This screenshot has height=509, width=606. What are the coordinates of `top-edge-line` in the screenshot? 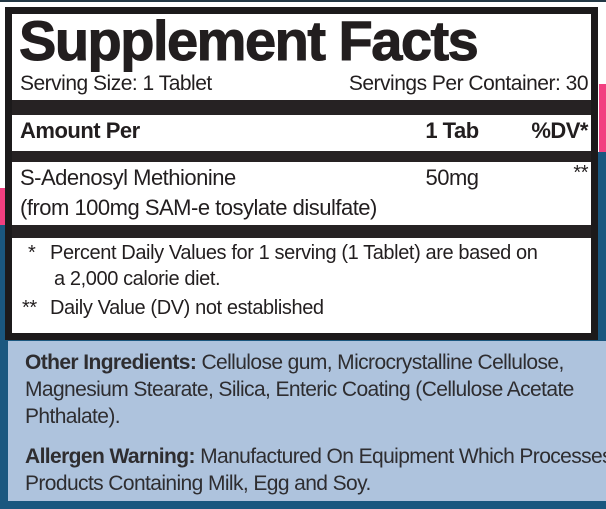 It's located at (303, 1).